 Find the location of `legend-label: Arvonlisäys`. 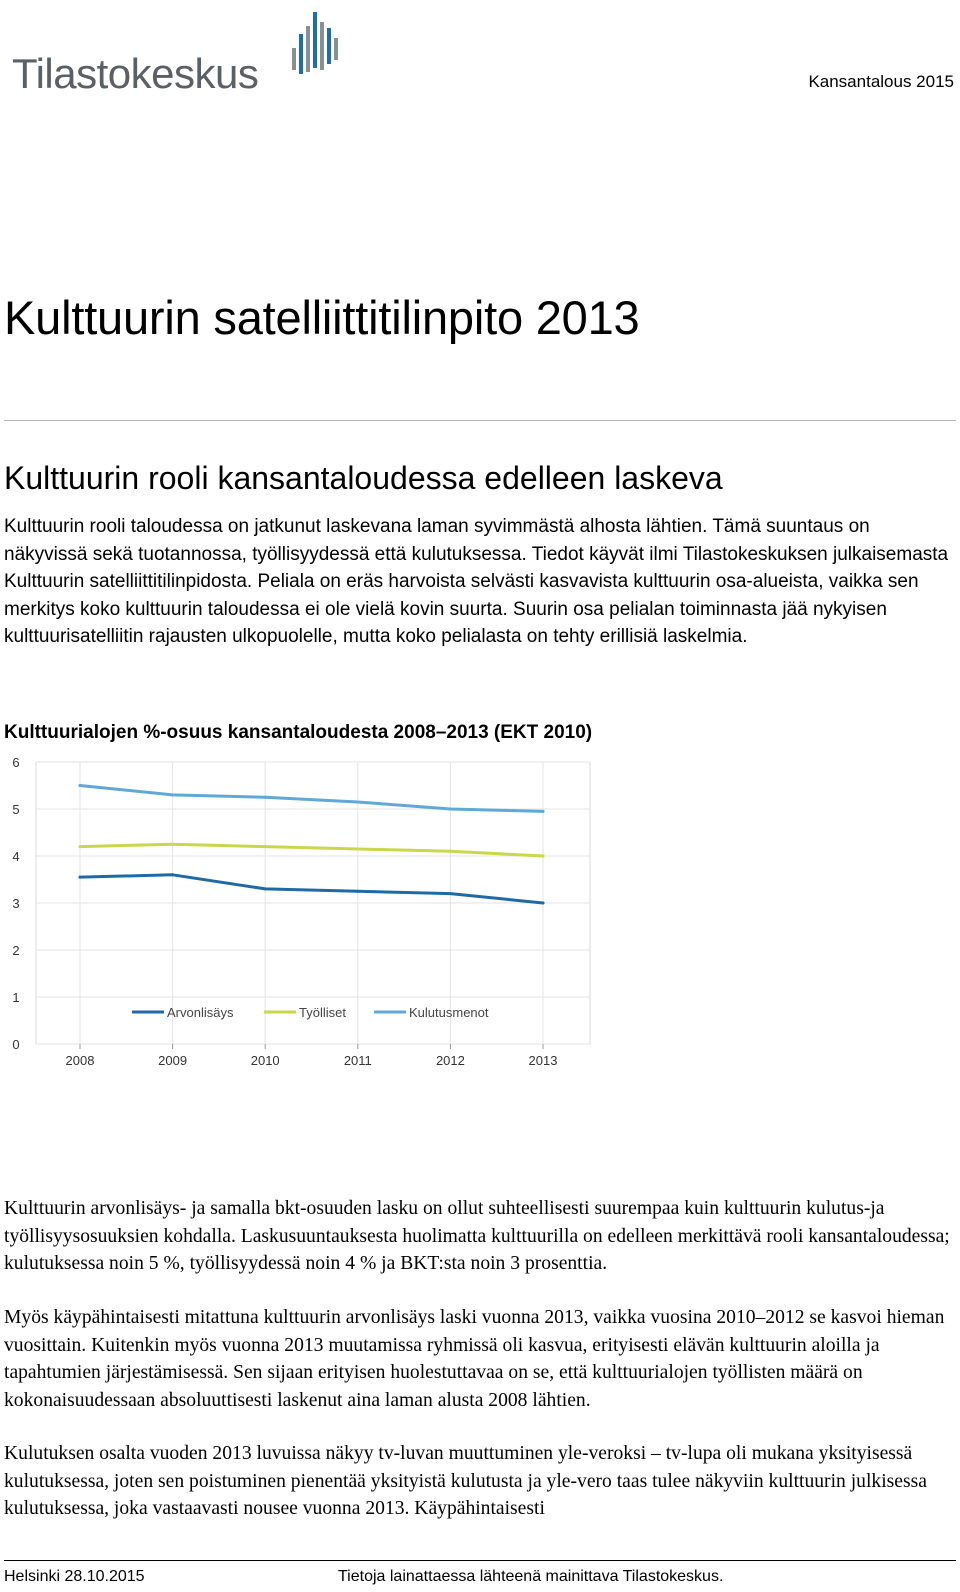

legend-label: Arvonlisäys is located at coordinates (200, 1012).